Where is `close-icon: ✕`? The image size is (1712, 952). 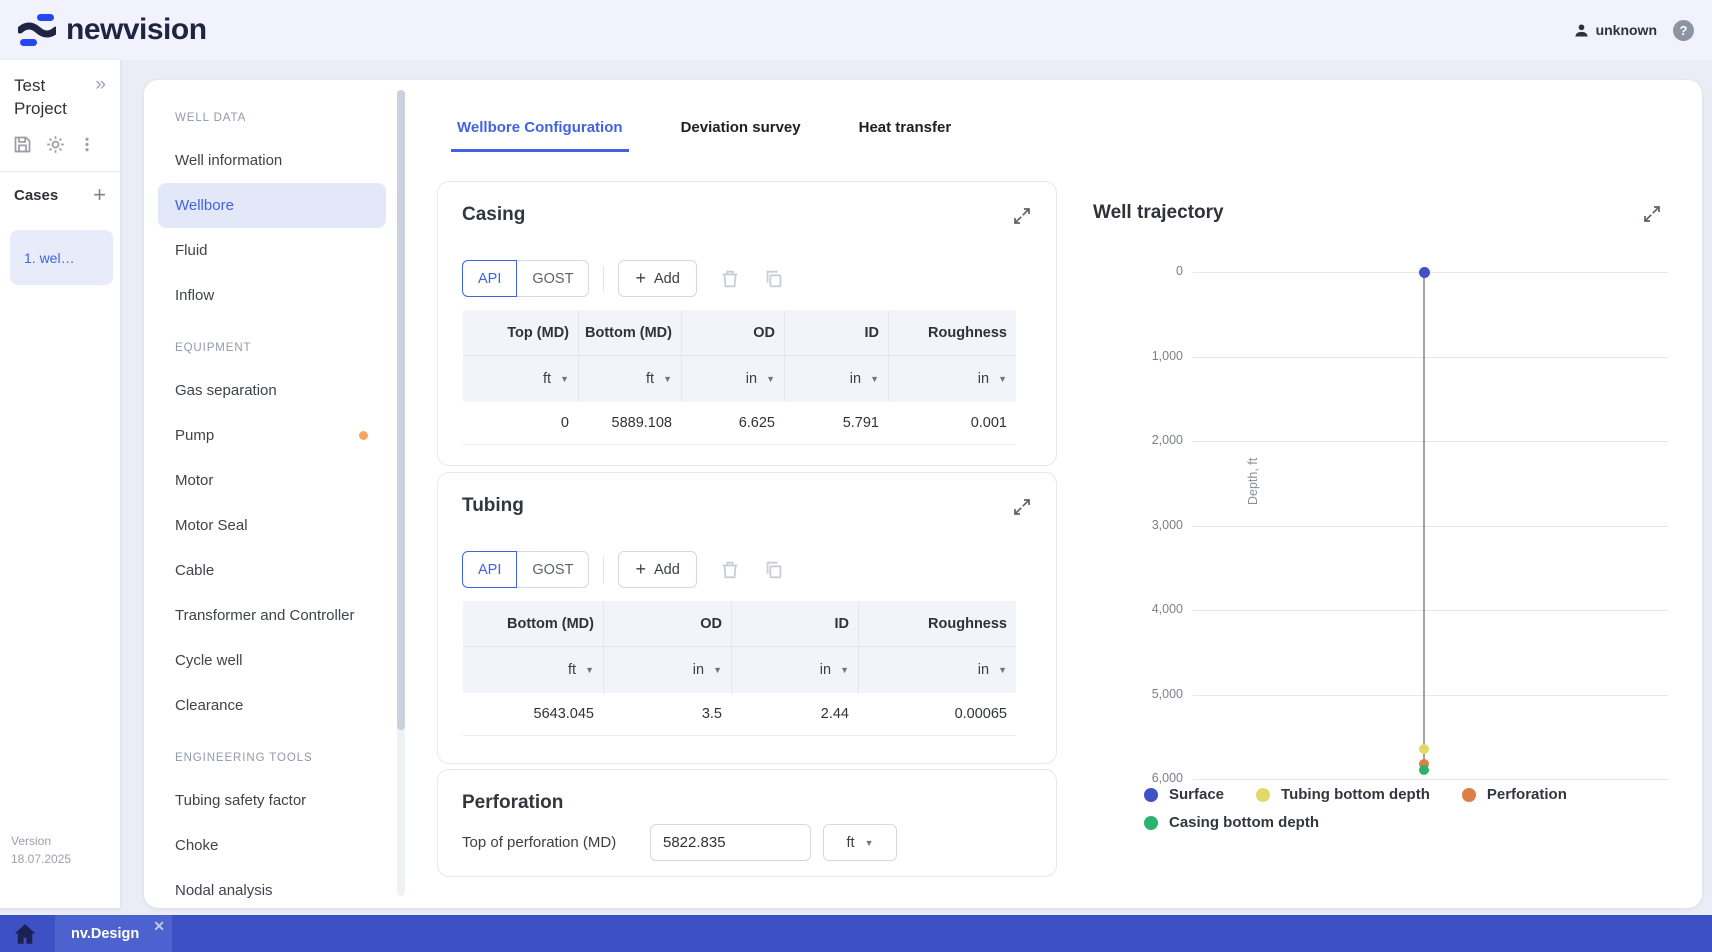 close-icon: ✕ is located at coordinates (159, 926).